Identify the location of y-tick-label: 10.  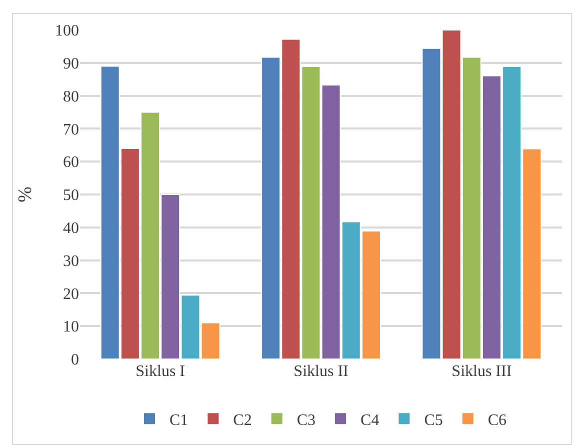
(71, 327).